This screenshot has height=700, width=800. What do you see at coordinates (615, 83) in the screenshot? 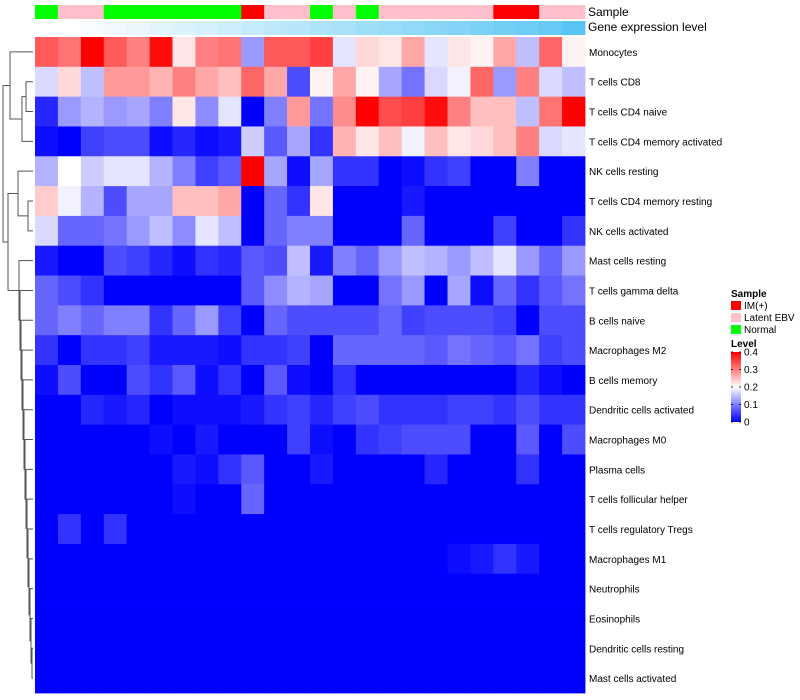
I see `row-label: T cells CD8` at bounding box center [615, 83].